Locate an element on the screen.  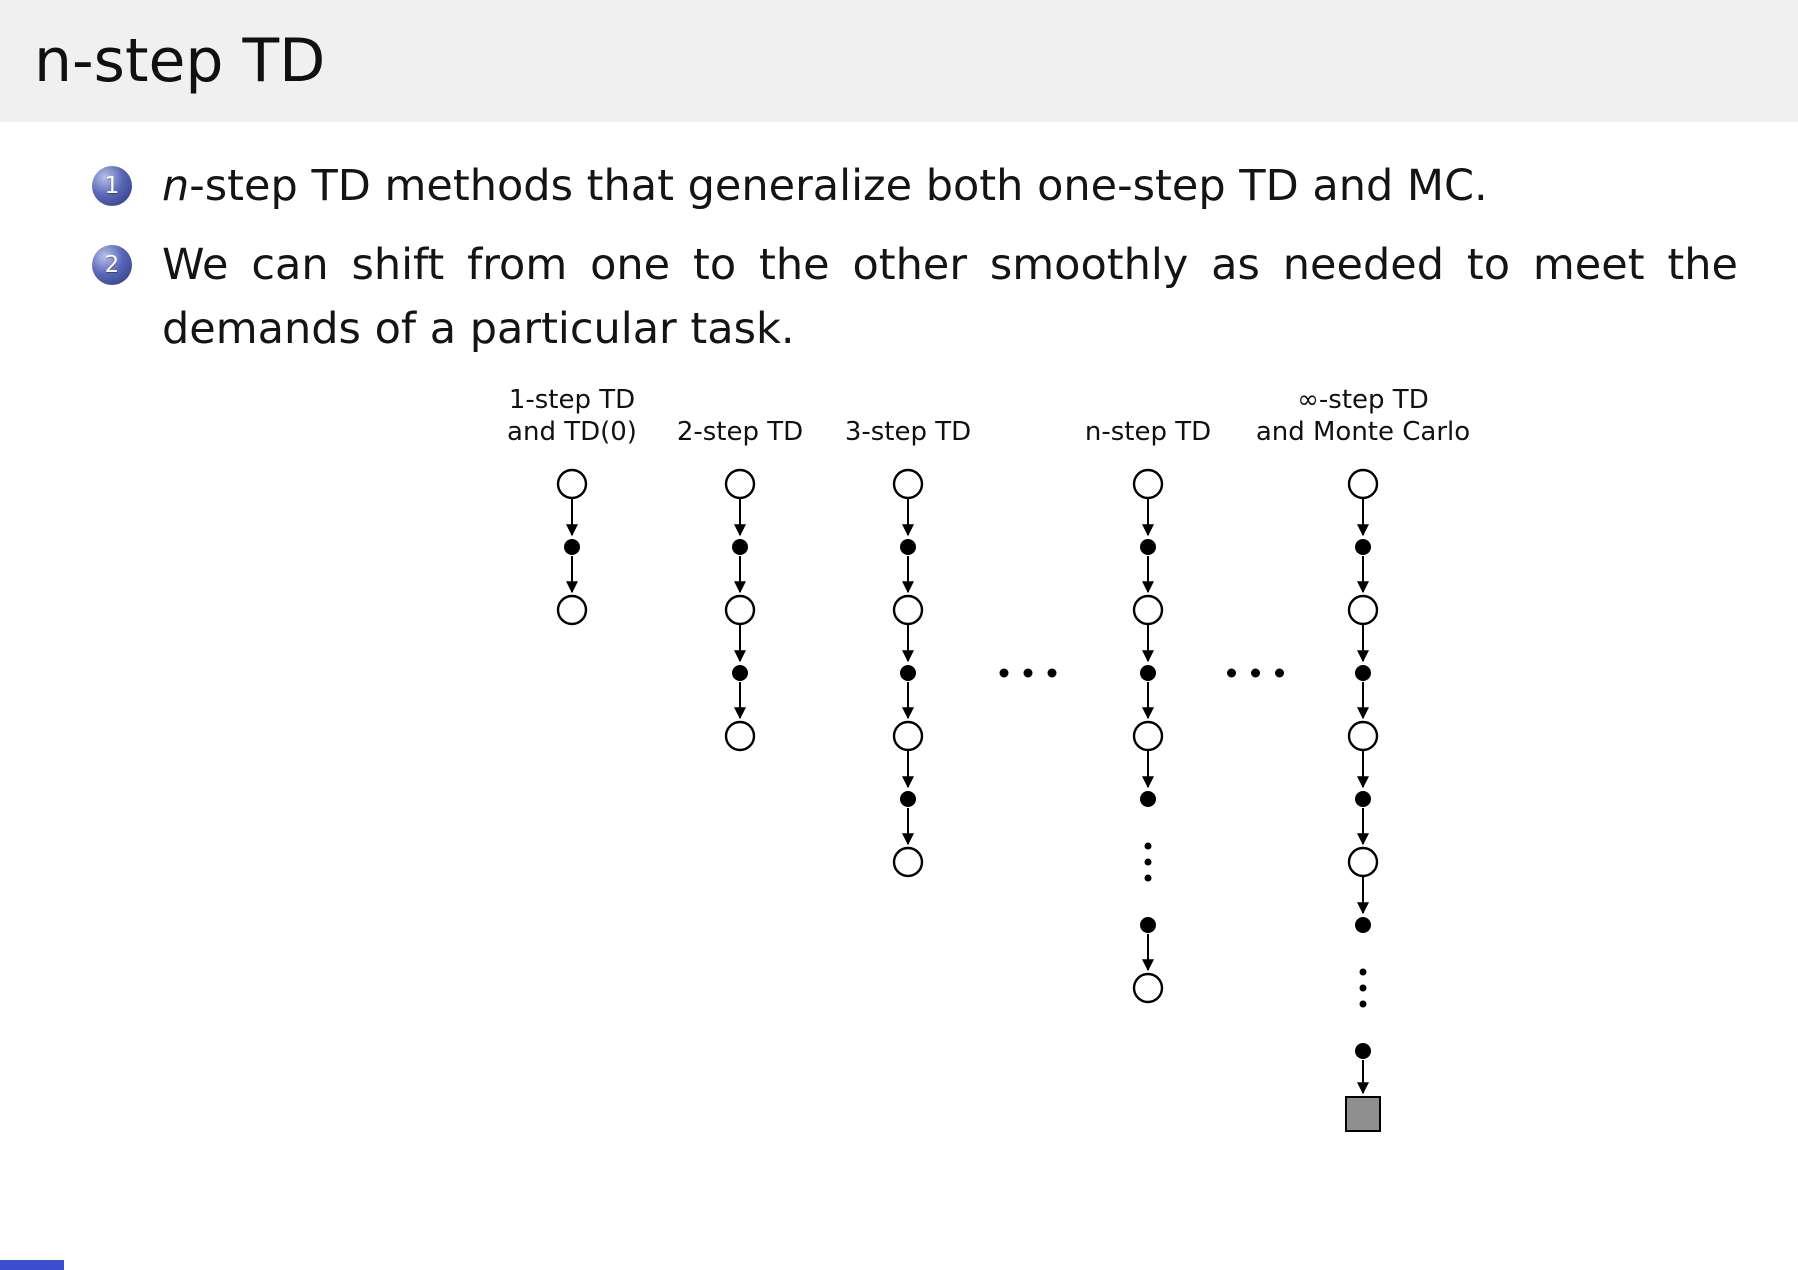
bullet-number: 1 is located at coordinates (112, 186).